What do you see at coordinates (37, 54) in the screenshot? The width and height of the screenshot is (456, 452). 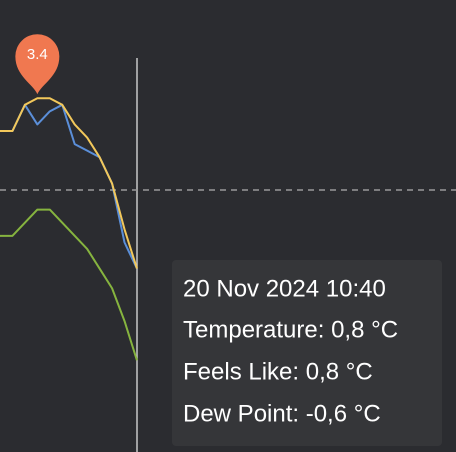 I see `peak-label: 3.4` at bounding box center [37, 54].